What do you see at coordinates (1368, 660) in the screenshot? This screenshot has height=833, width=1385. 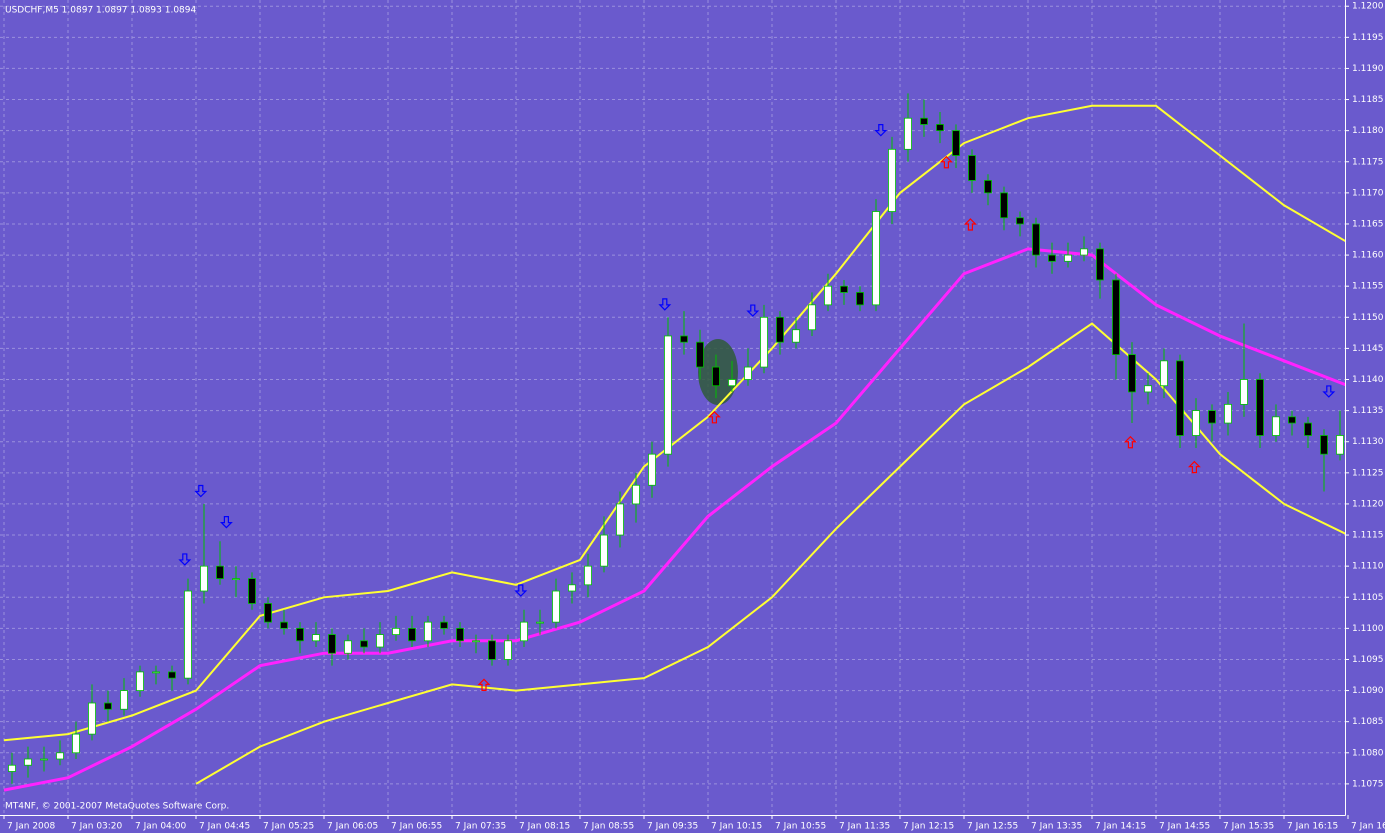 I see `y-tick-label: 1.1095` at bounding box center [1368, 660].